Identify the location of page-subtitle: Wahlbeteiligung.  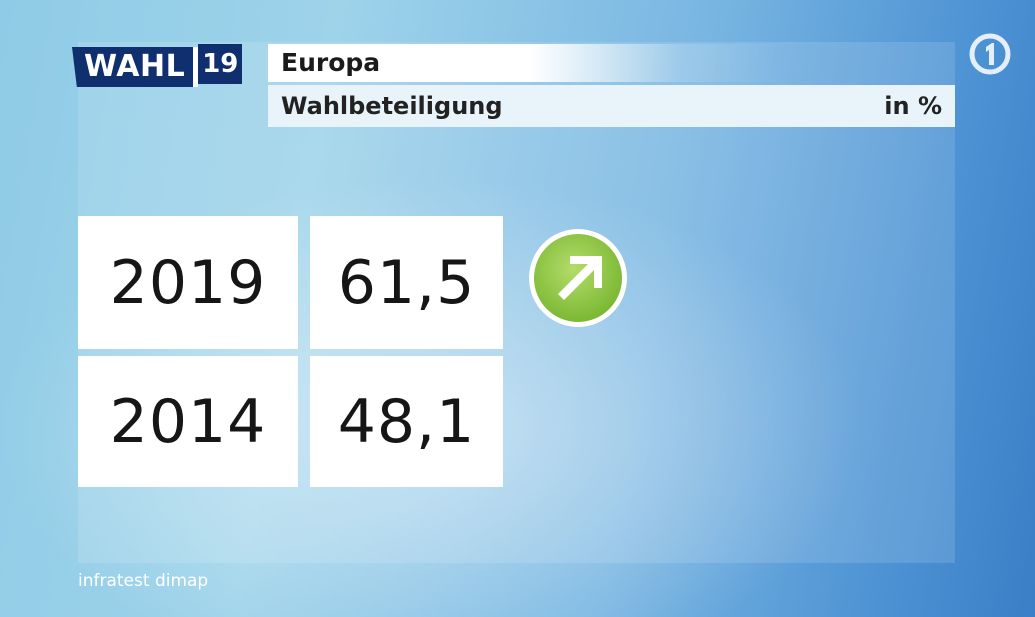
(392, 106).